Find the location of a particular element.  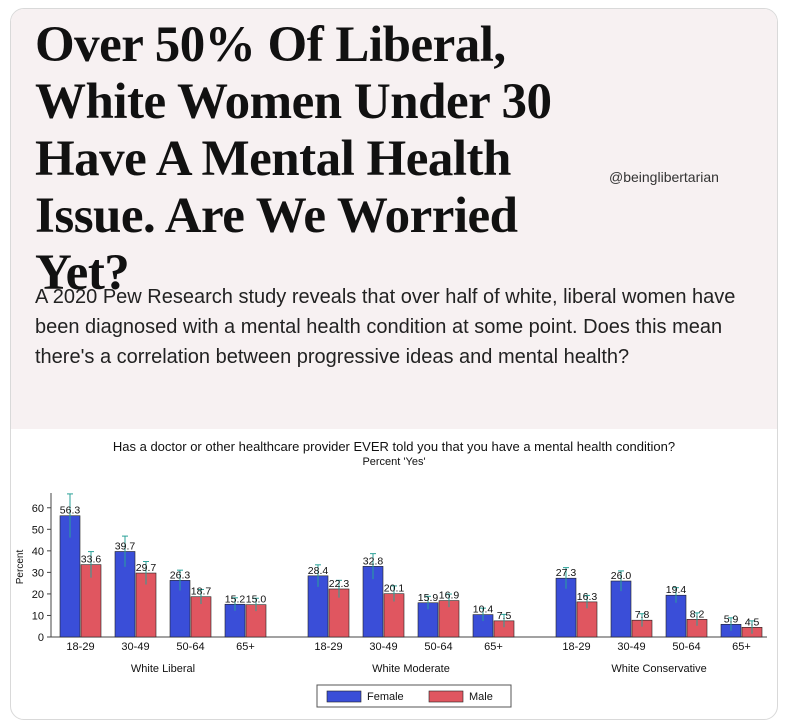

y-tick-label: 20 is located at coordinates (38, 595).